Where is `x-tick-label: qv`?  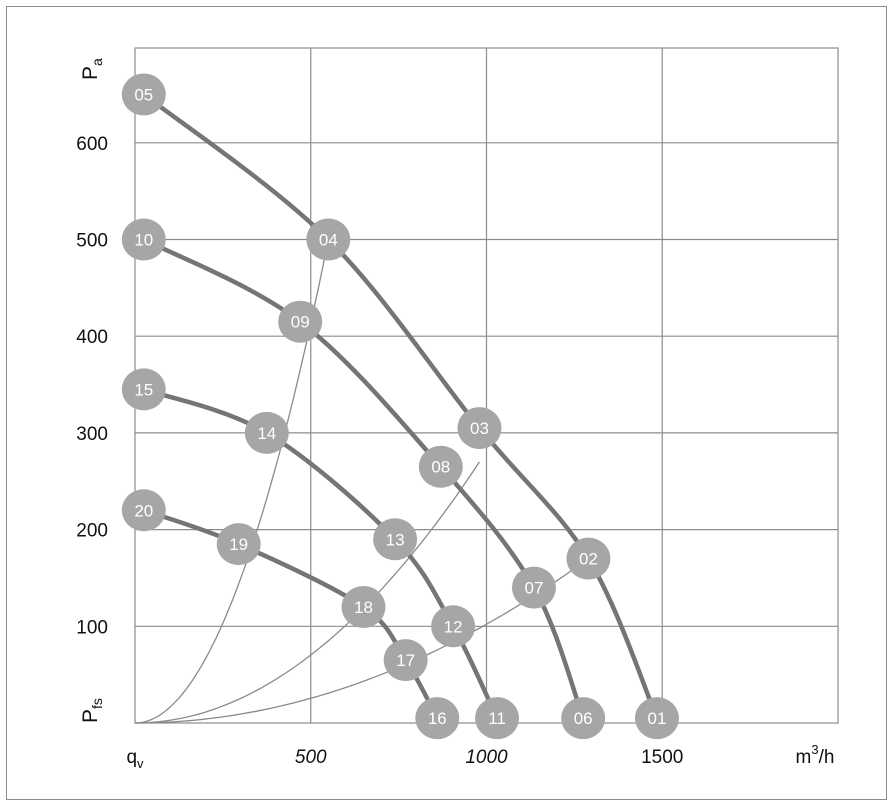
x-tick-label: qv is located at coordinates (135, 759).